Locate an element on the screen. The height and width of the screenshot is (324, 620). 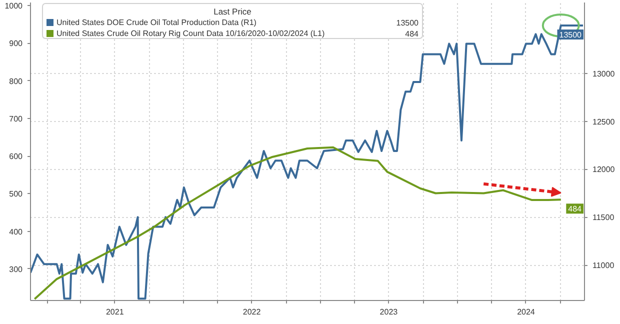
legend-title: Last Price is located at coordinates (233, 11).